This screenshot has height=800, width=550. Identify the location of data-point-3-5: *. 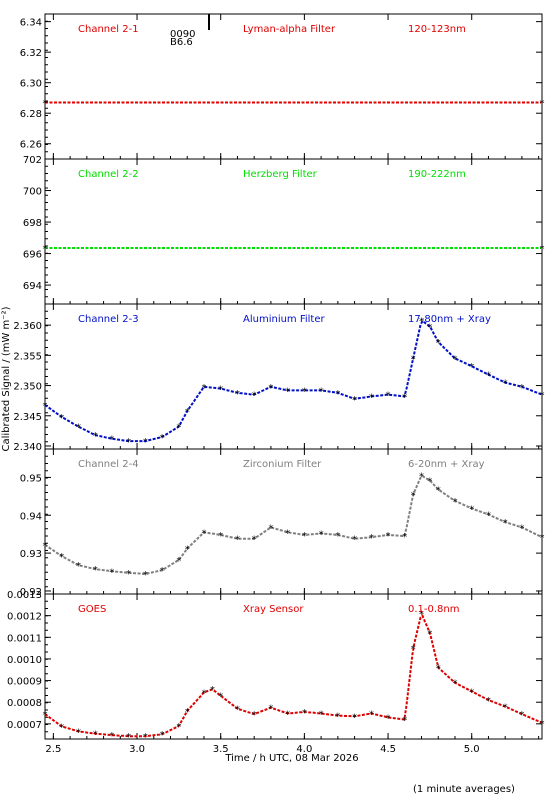
(128, 442).